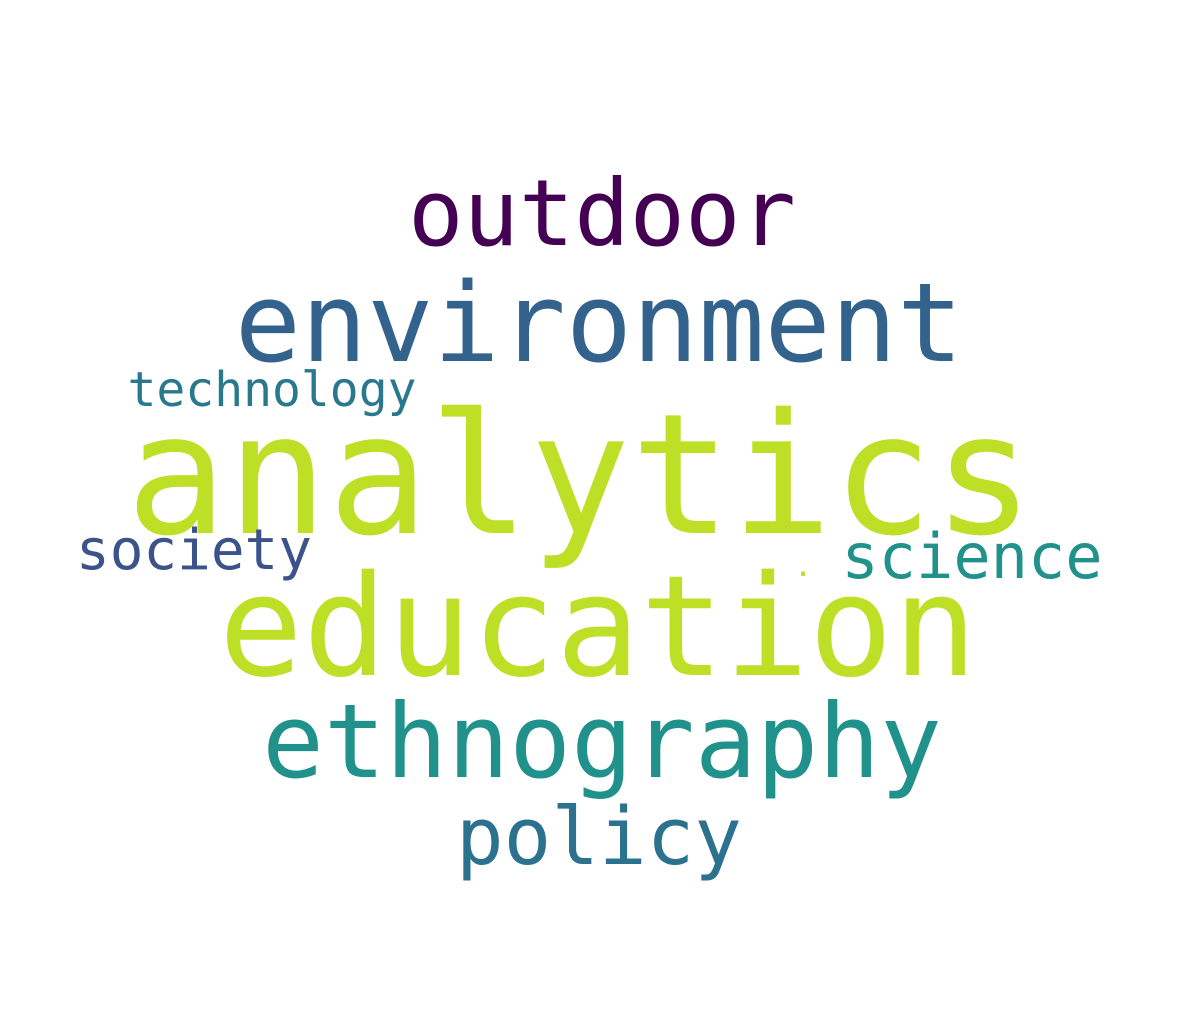  I want to click on word-policy: policy, so click(599, 837).